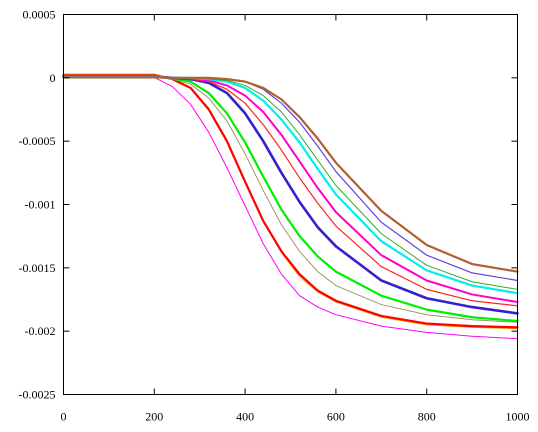  Describe the element at coordinates (154, 417) in the screenshot. I see `x-tick-label-2: 200` at that location.